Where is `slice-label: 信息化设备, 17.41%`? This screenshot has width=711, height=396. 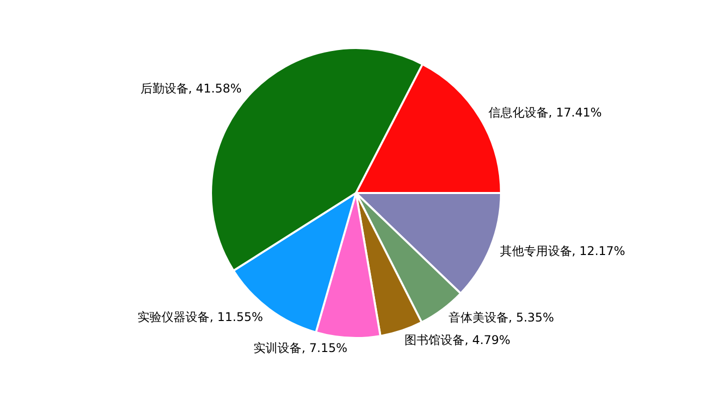 slice-label: 信息化设备, 17.41% is located at coordinates (545, 112).